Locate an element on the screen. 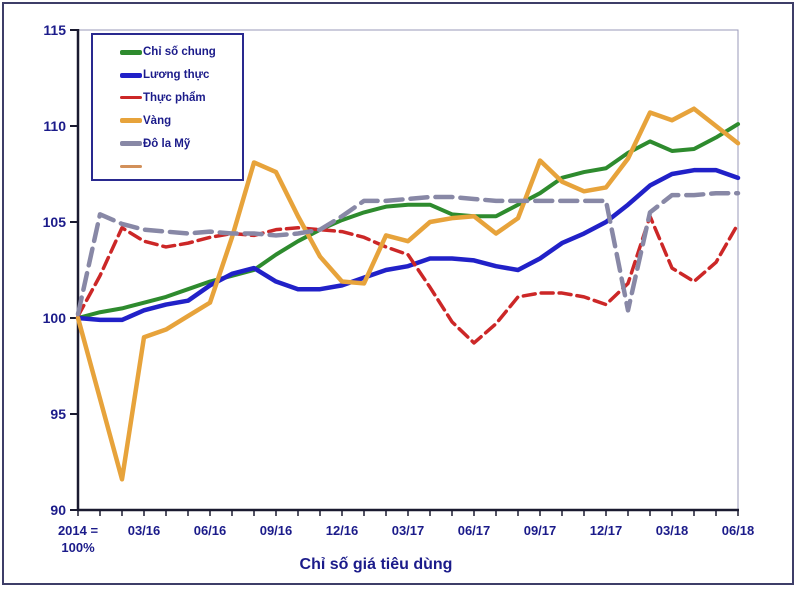  legend-label: Chỉ số chung is located at coordinates (179, 52).